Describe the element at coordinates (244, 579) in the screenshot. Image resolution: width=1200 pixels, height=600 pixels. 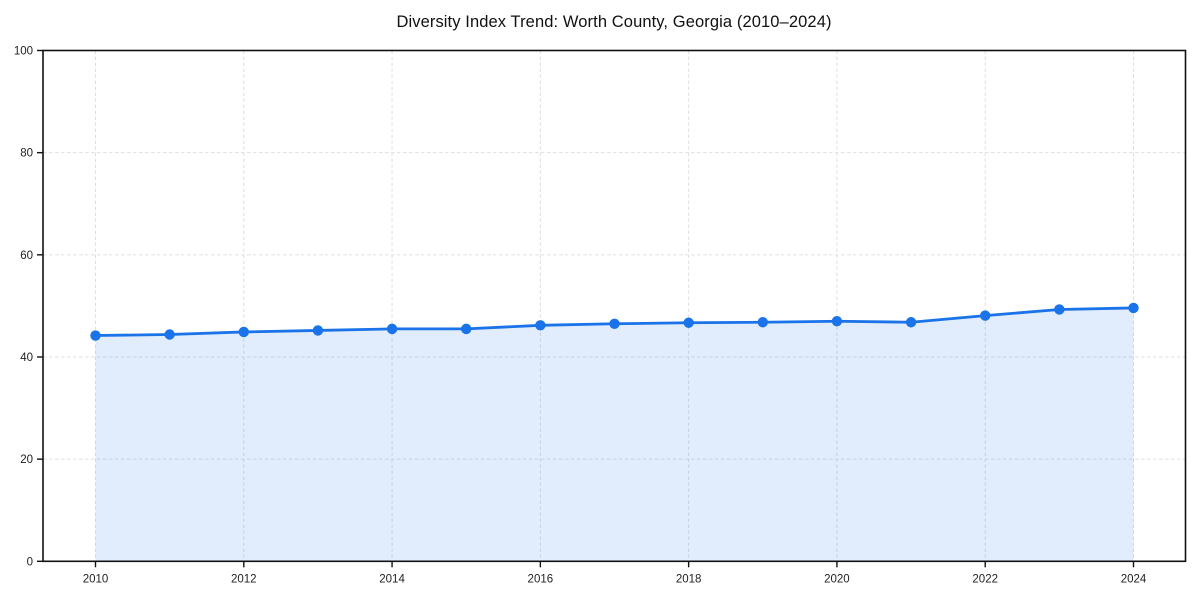
I see `x-tick-label: 2012` at that location.